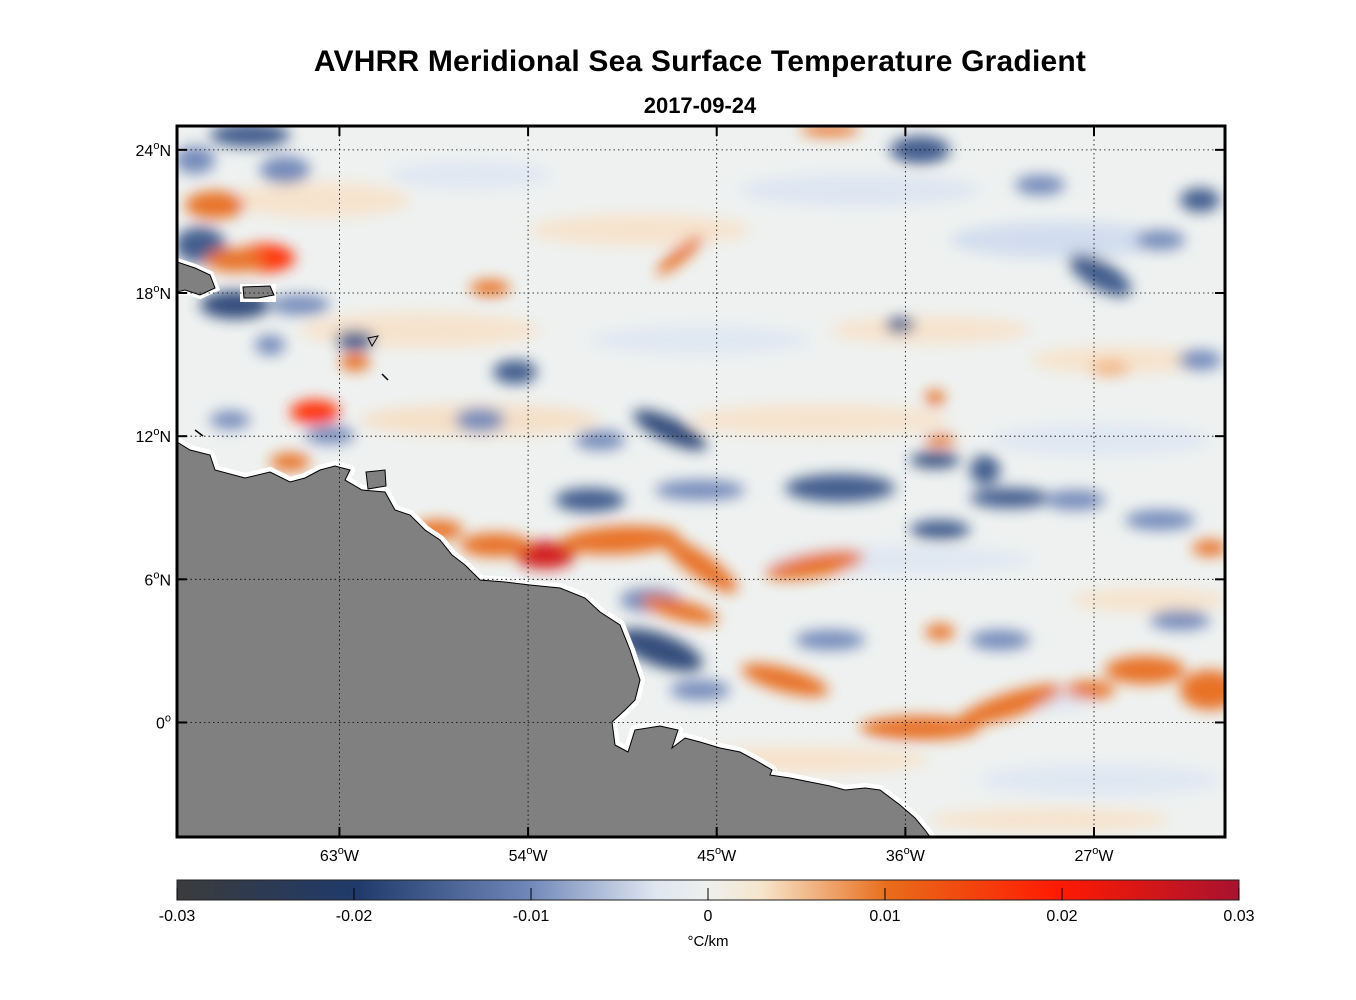  Describe the element at coordinates (529, 855) in the screenshot. I see `lon-tick-label: 54oW` at that location.